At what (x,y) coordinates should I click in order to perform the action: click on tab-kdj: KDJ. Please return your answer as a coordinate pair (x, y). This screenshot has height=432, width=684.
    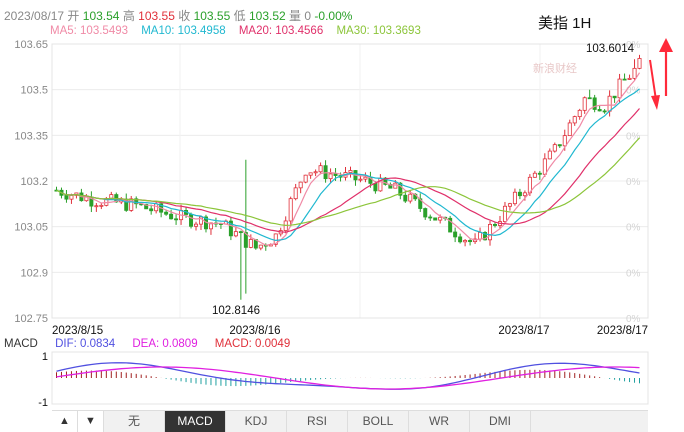
    Looking at the image, I should click on (256, 421).